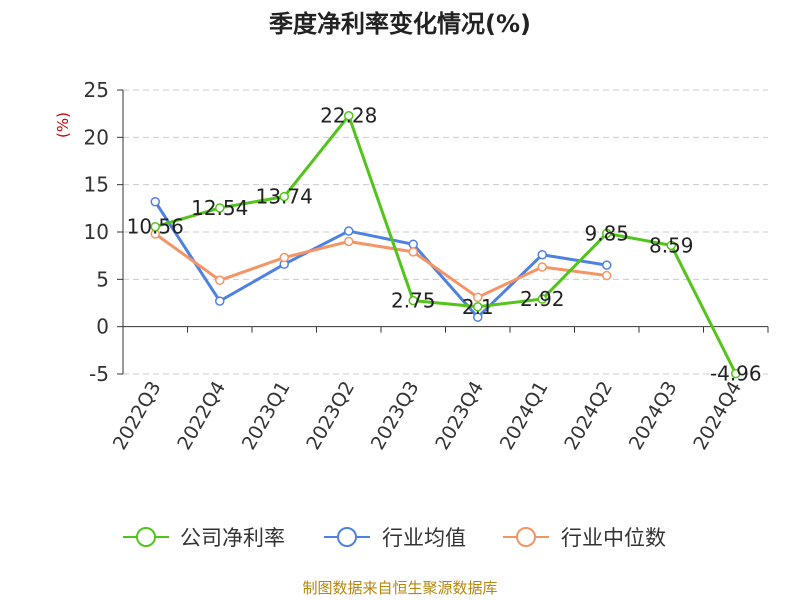  What do you see at coordinates (99, 374) in the screenshot?
I see `y-tick-label: -5` at bounding box center [99, 374].